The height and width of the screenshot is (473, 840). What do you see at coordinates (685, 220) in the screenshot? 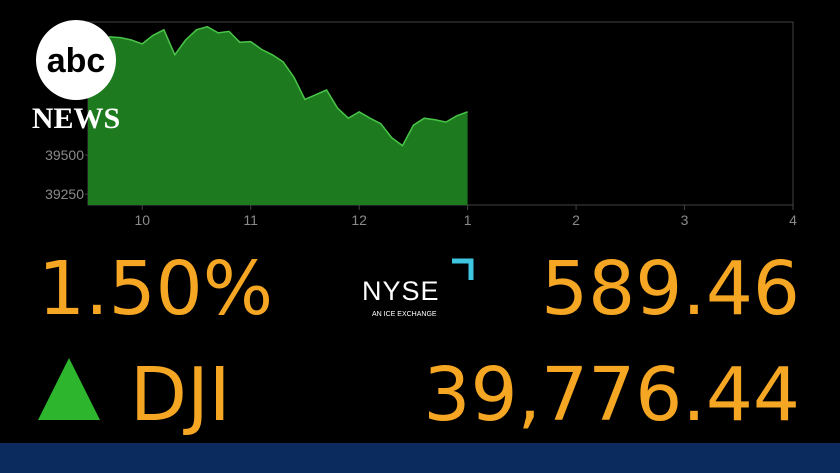
I see `x-tick-label: 3` at bounding box center [685, 220].